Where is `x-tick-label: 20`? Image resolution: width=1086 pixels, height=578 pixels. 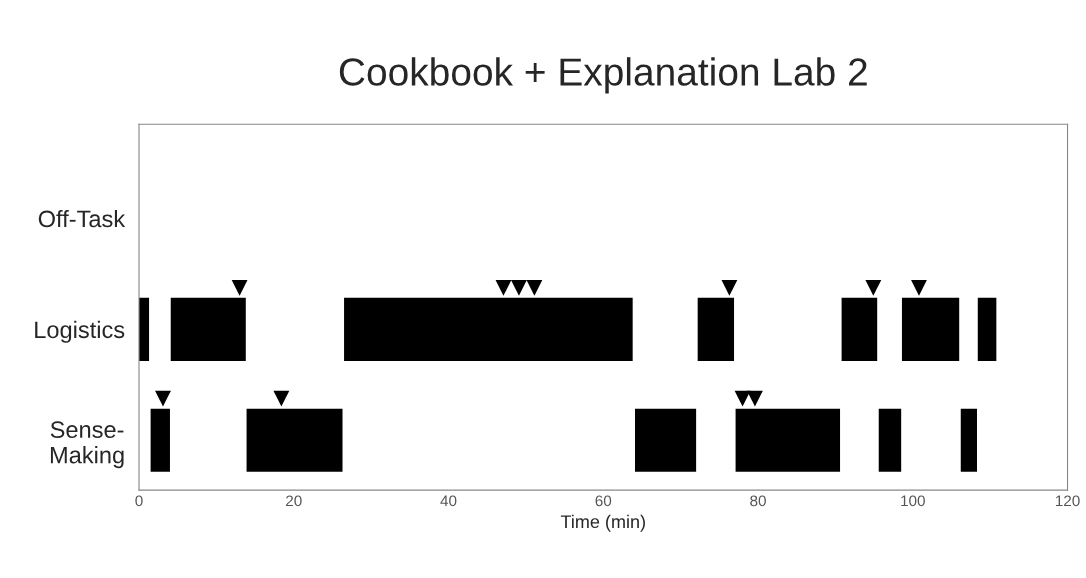 x-tick-label: 20 is located at coordinates (294, 501).